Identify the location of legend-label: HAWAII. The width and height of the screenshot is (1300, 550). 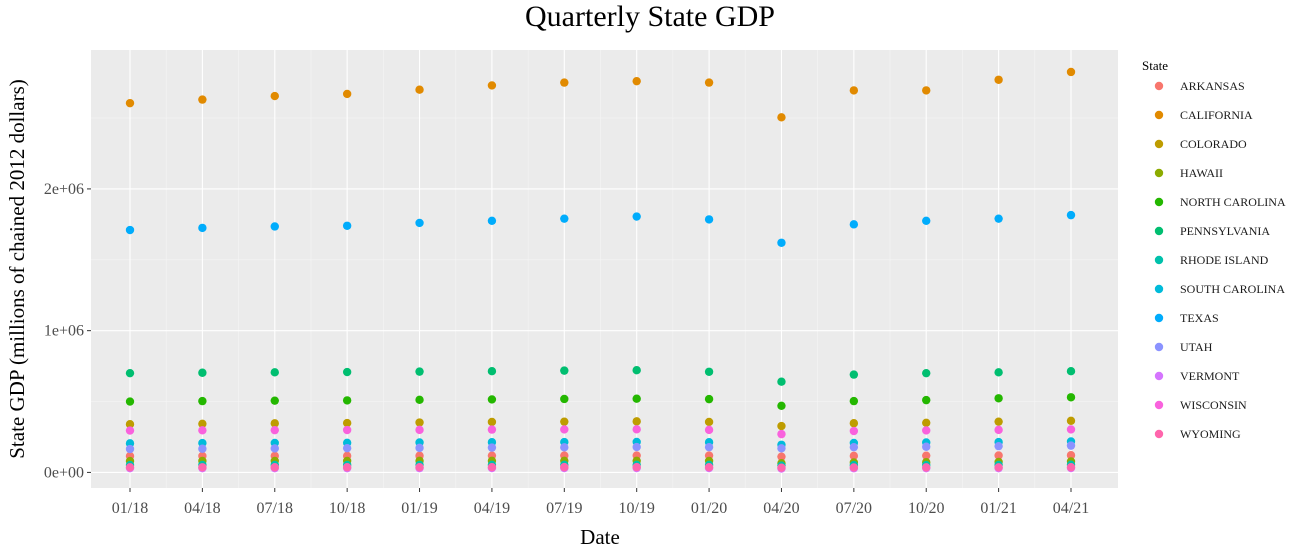
(1201, 173).